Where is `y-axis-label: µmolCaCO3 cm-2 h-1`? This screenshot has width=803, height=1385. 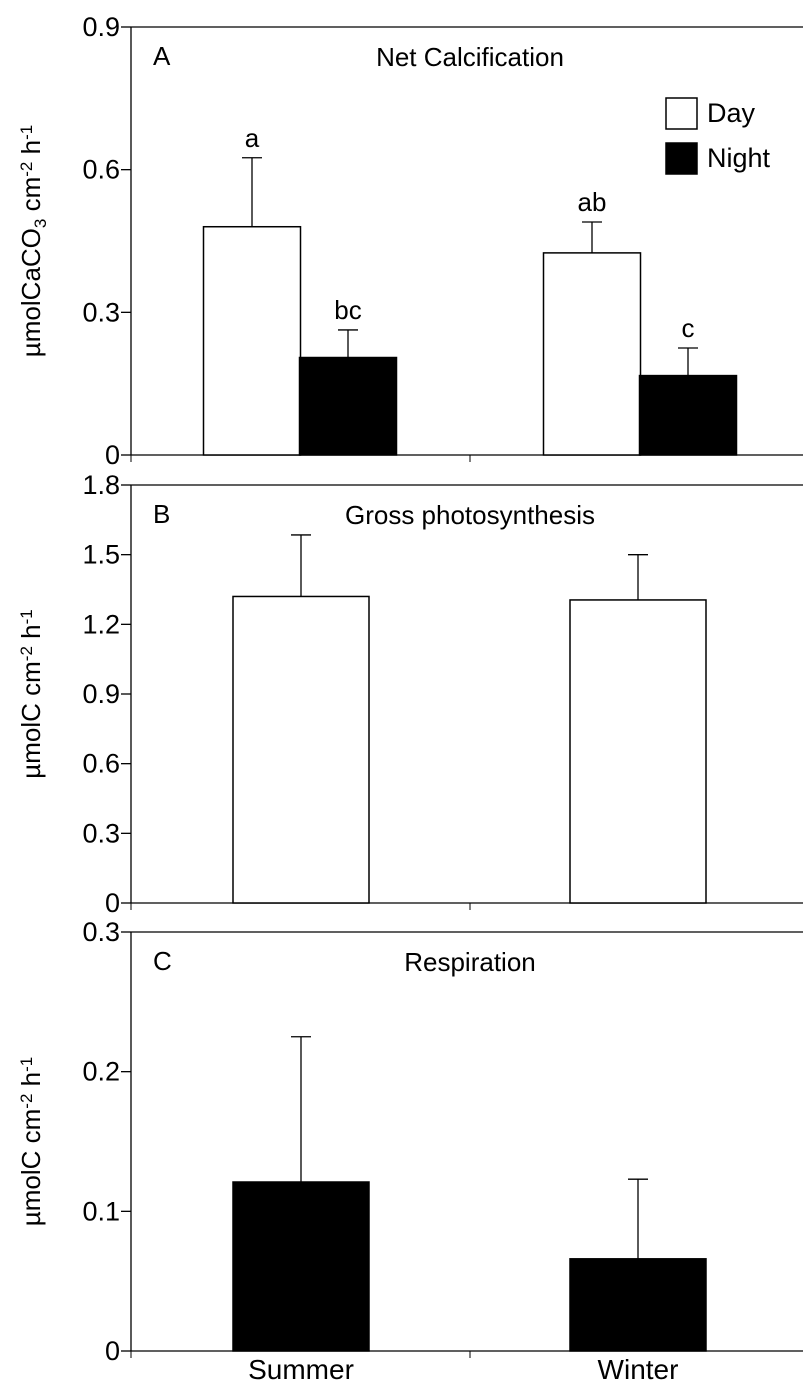 y-axis-label: µmolCaCO3 cm-2 h-1 is located at coordinates (33, 241).